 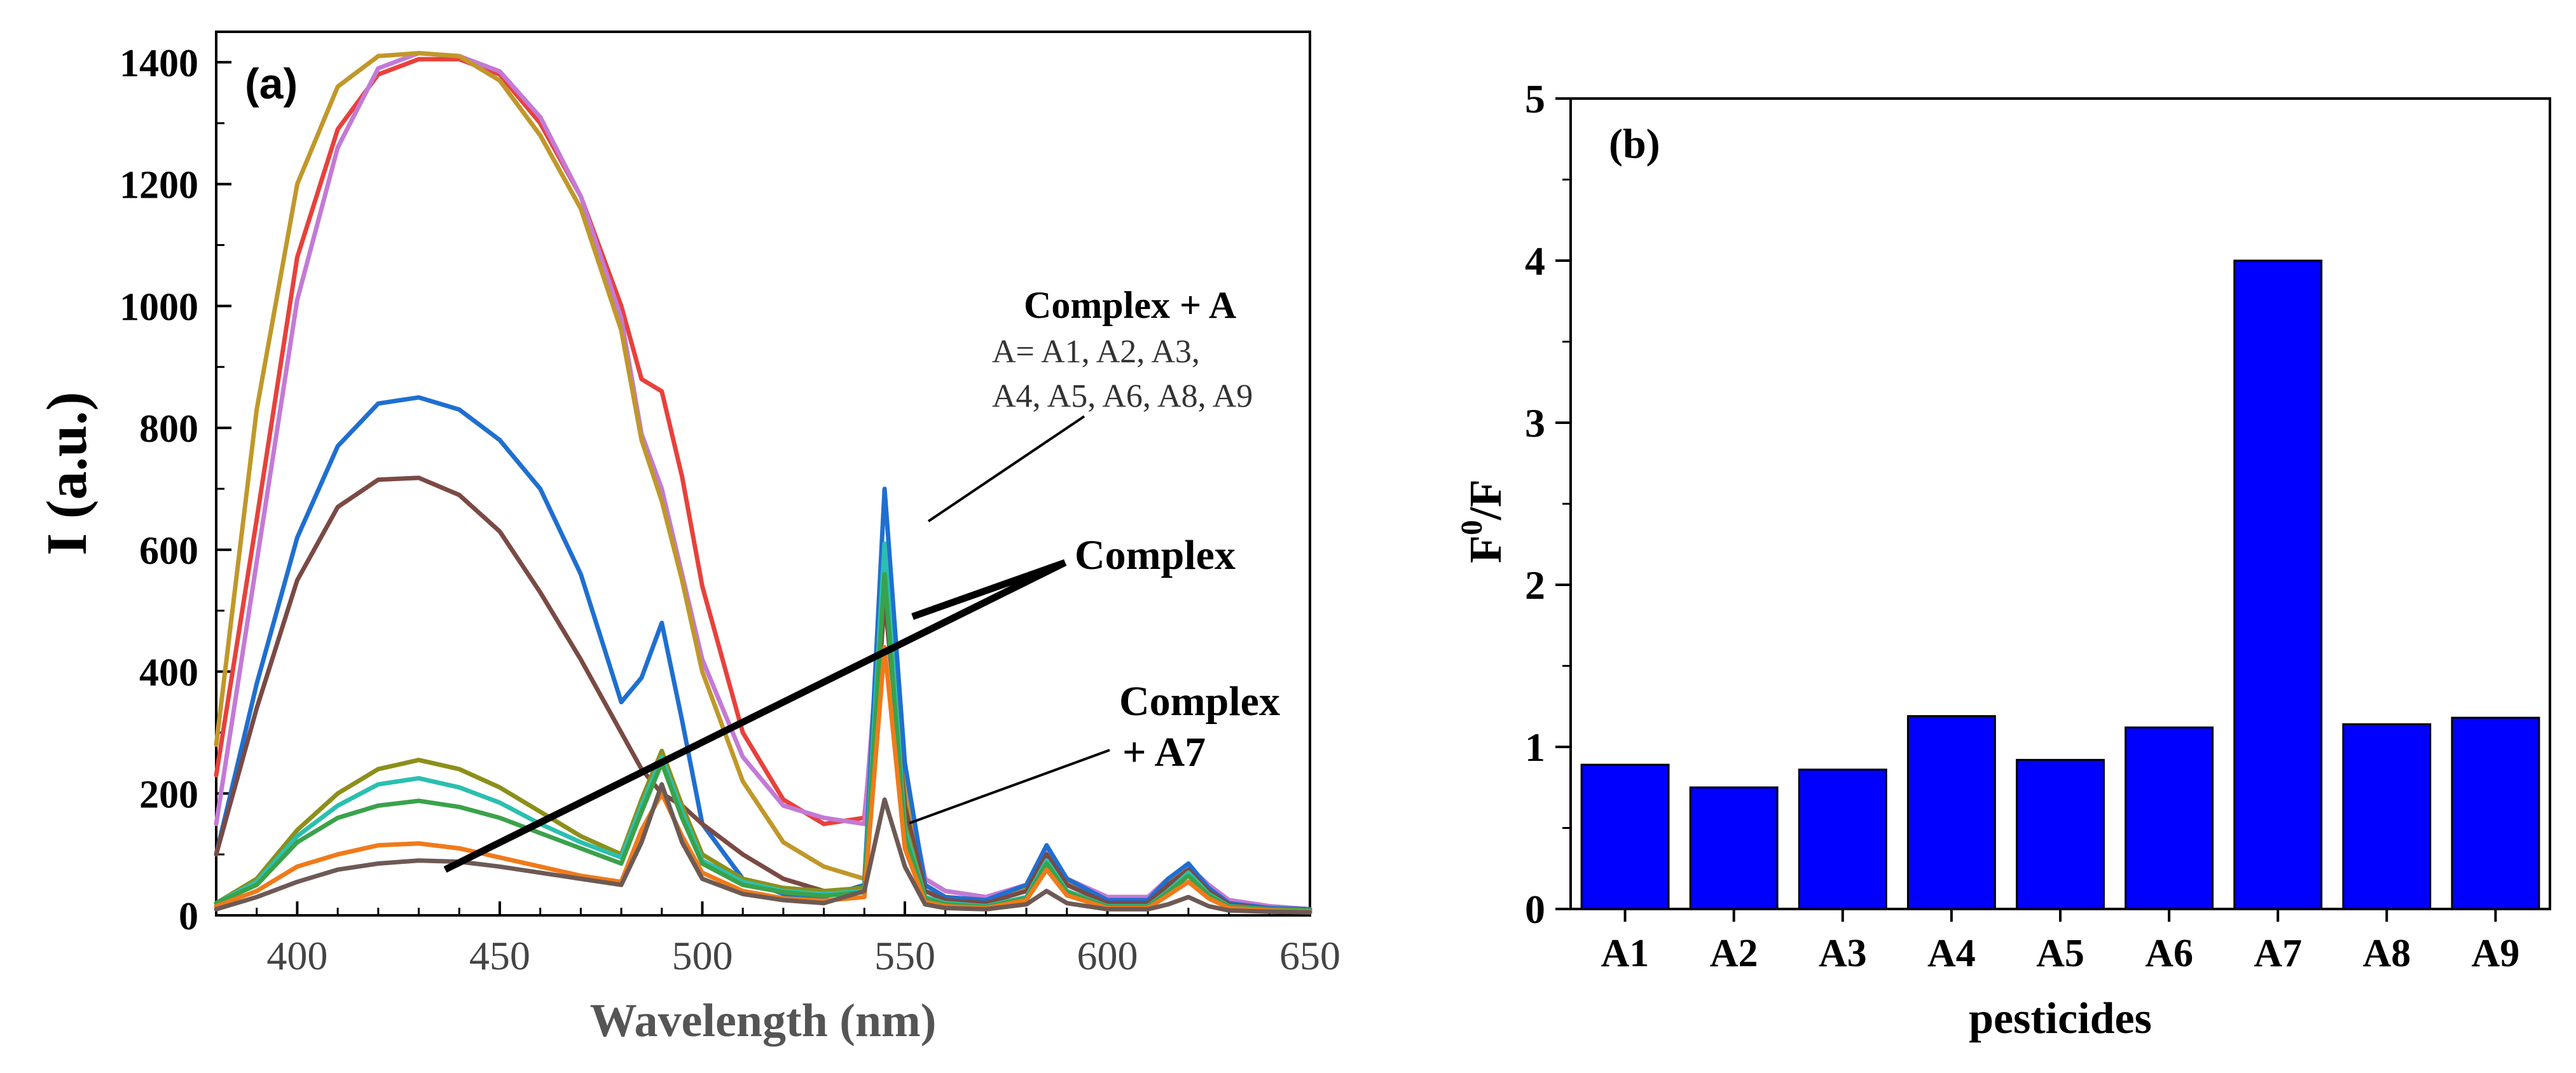 I want to click on annotation-complex: Complex, so click(x=1155, y=555).